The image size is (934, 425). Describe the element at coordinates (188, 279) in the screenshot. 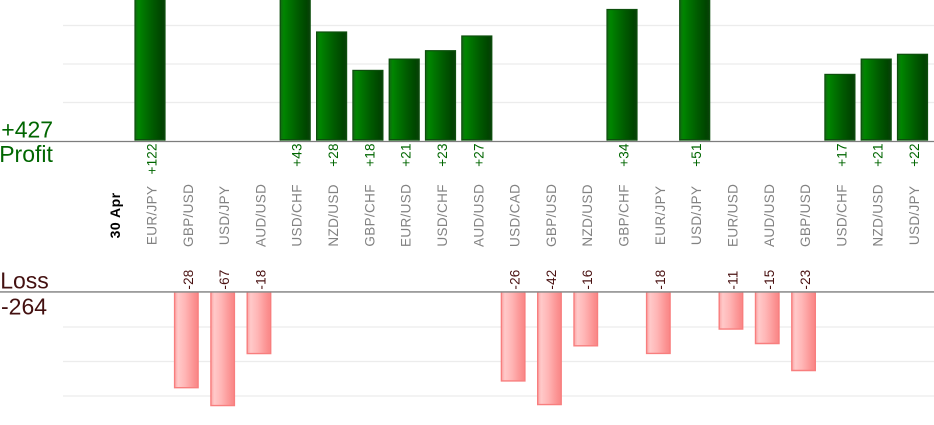

I see `svg-text: -28` at that location.